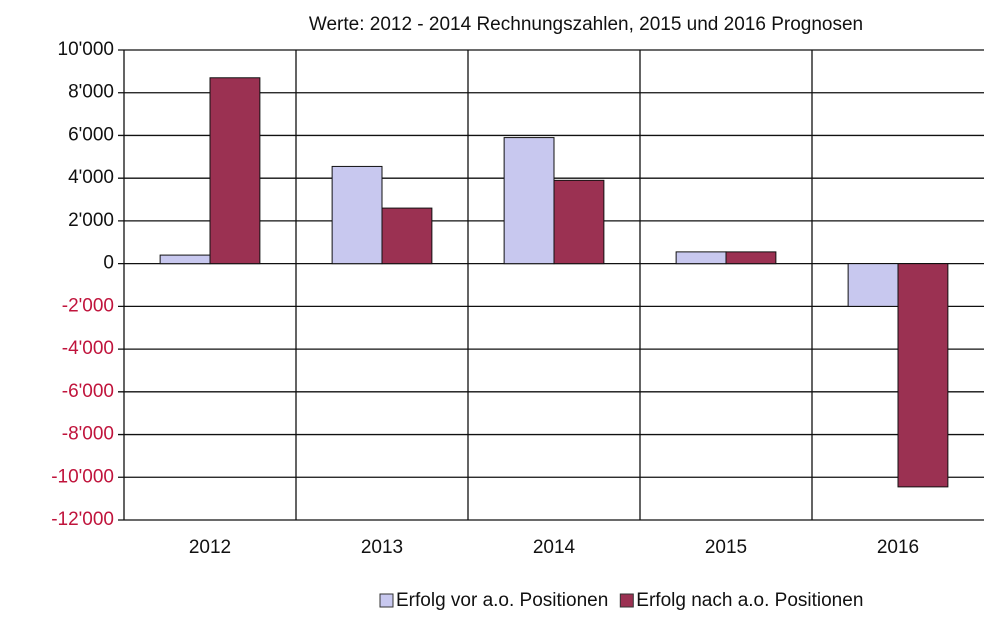 The image size is (986, 618). I want to click on y-tick-label: 2'000, so click(91, 220).